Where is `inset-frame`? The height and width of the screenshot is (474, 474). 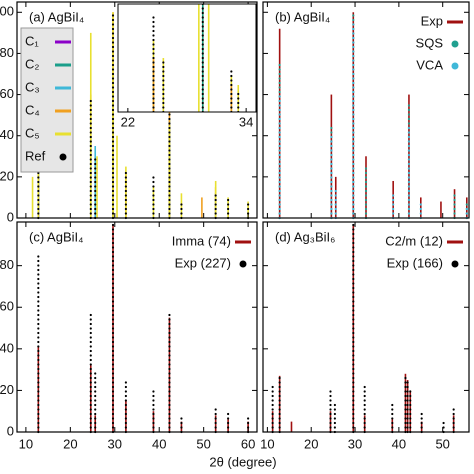 inset-frame is located at coordinates (187, 58).